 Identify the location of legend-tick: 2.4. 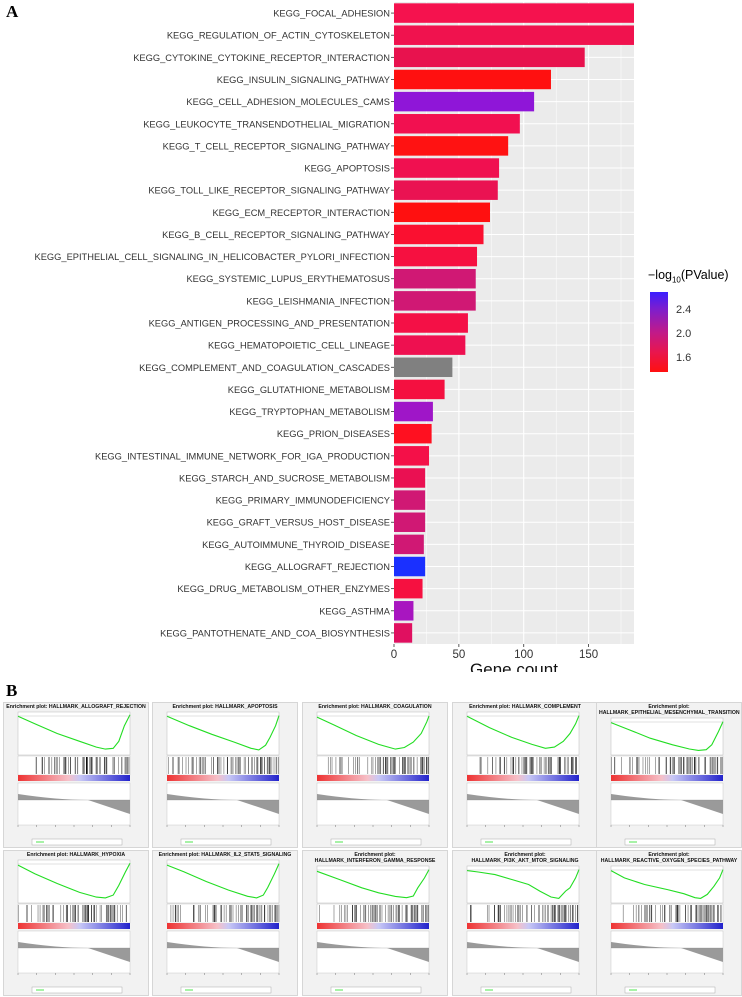
(684, 310).